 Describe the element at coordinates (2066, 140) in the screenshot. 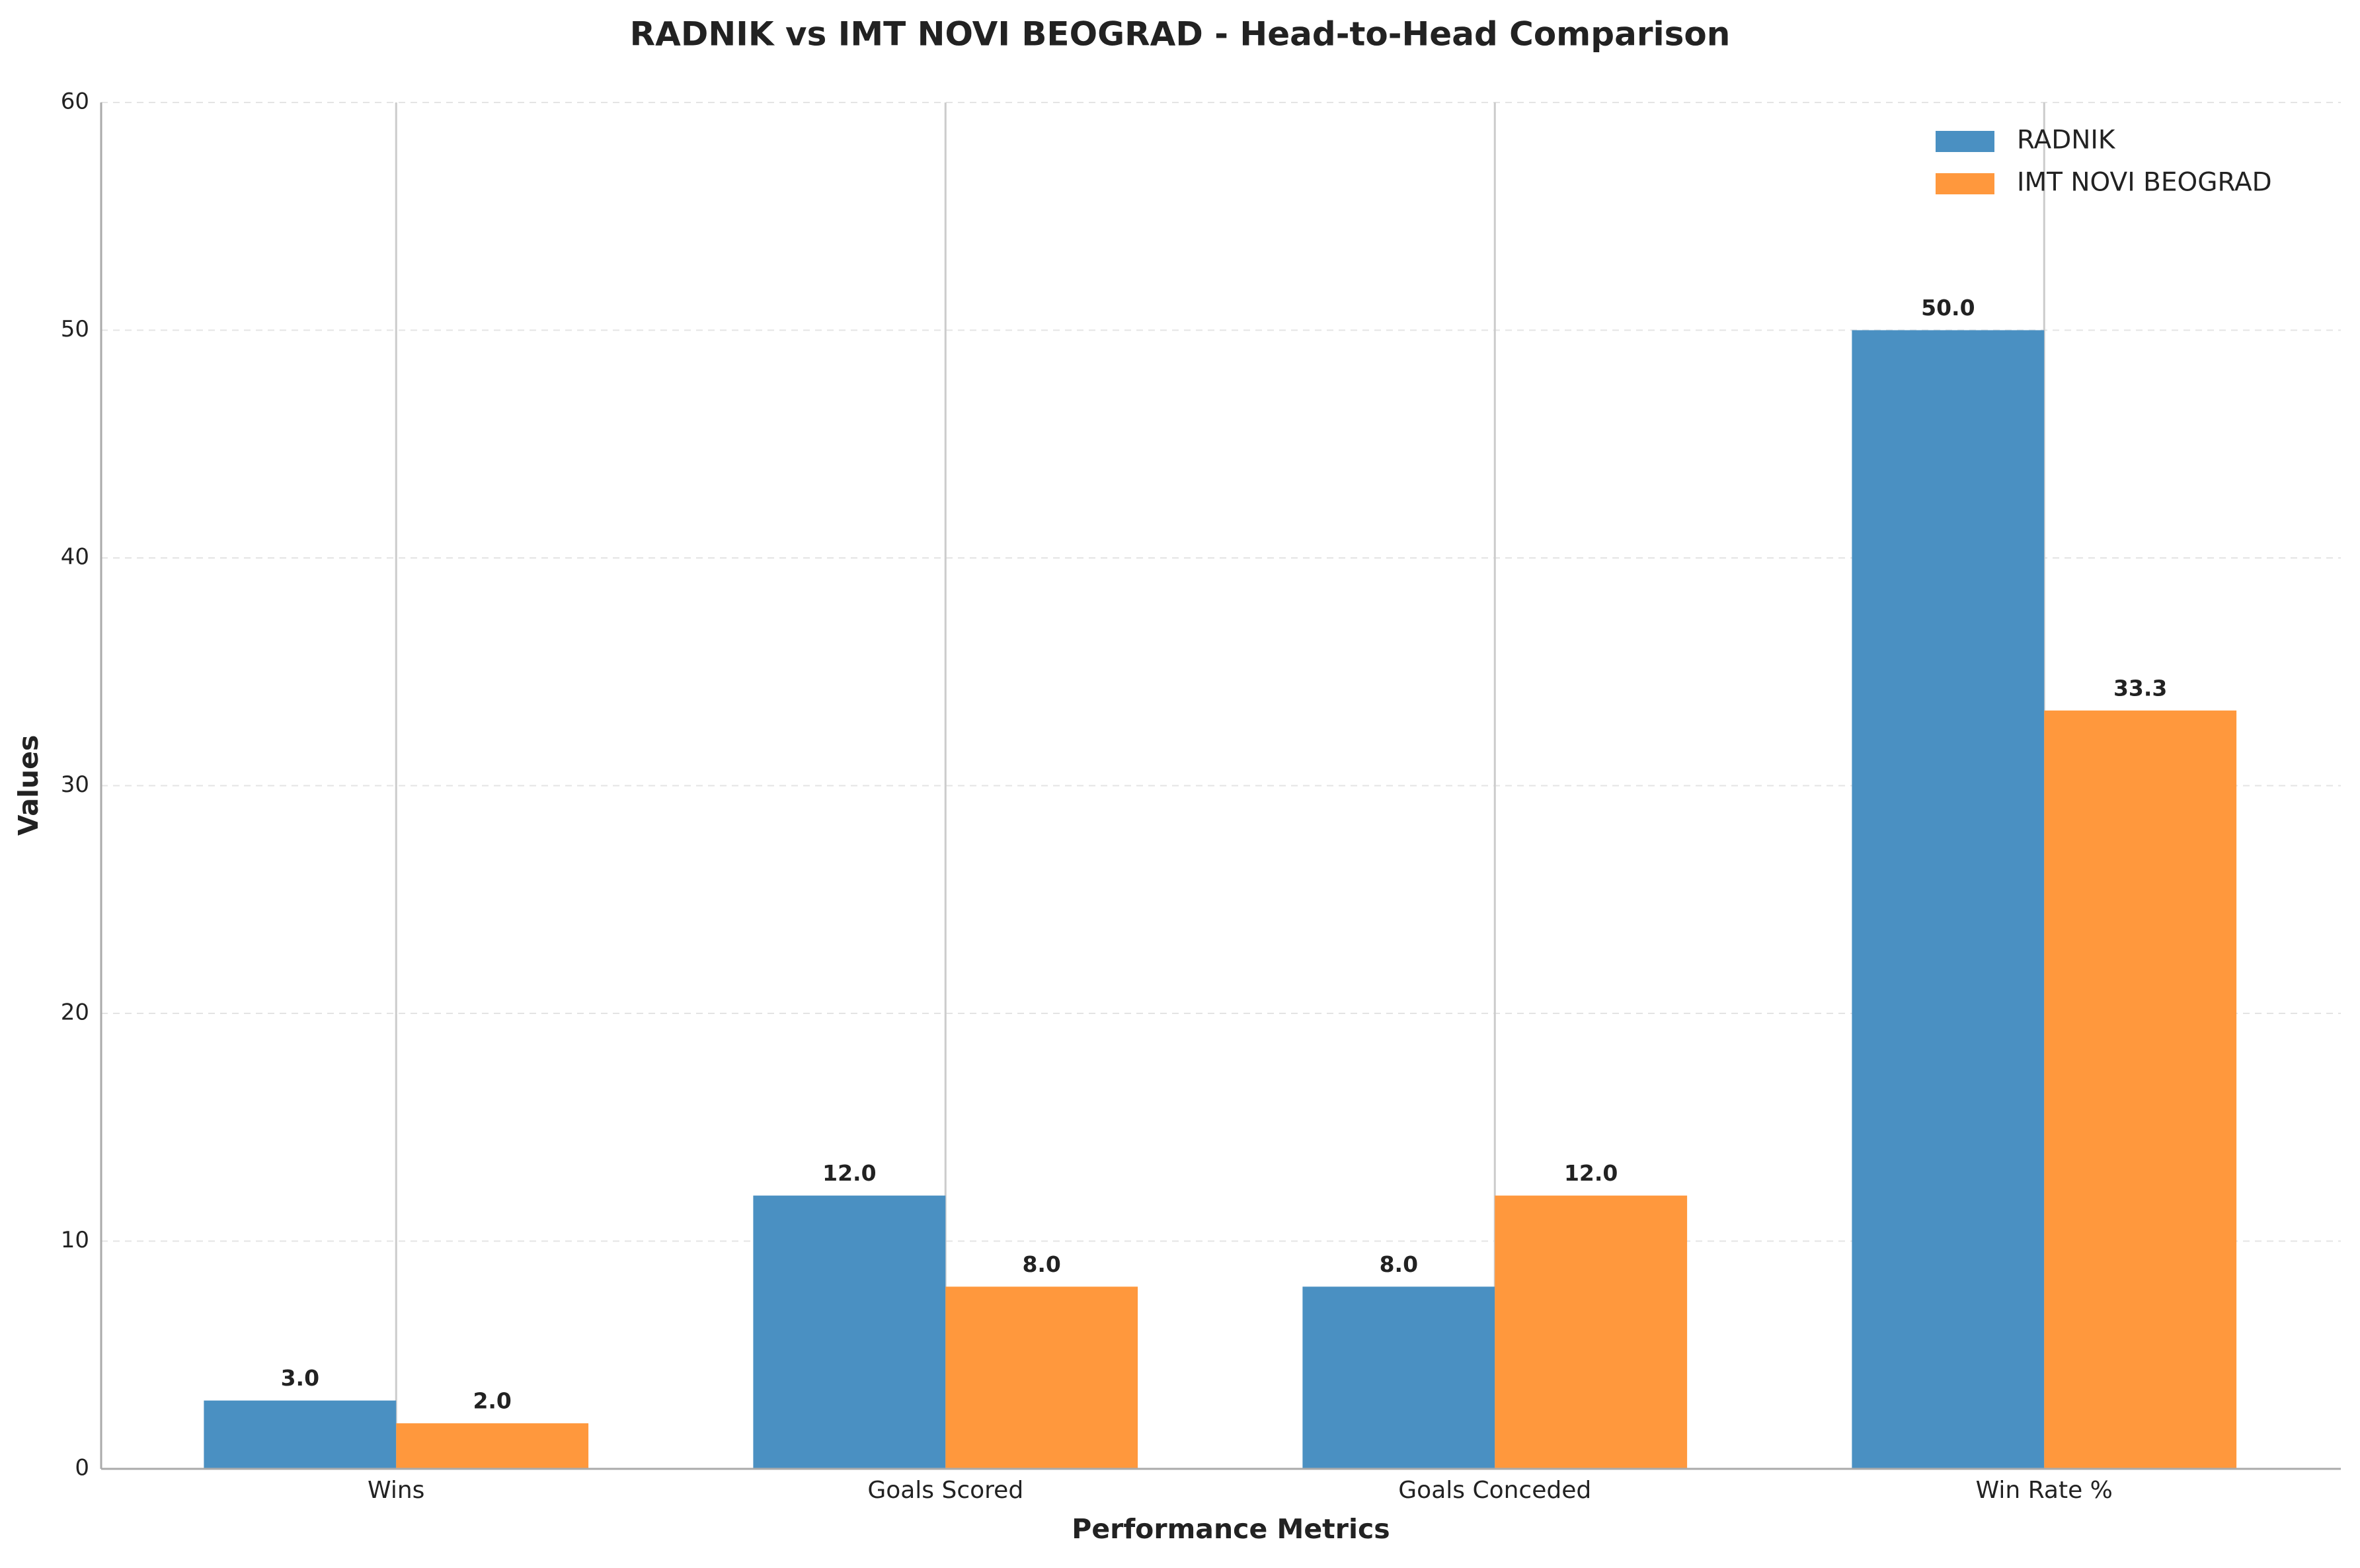

I see `legend-label: RADNIK` at that location.